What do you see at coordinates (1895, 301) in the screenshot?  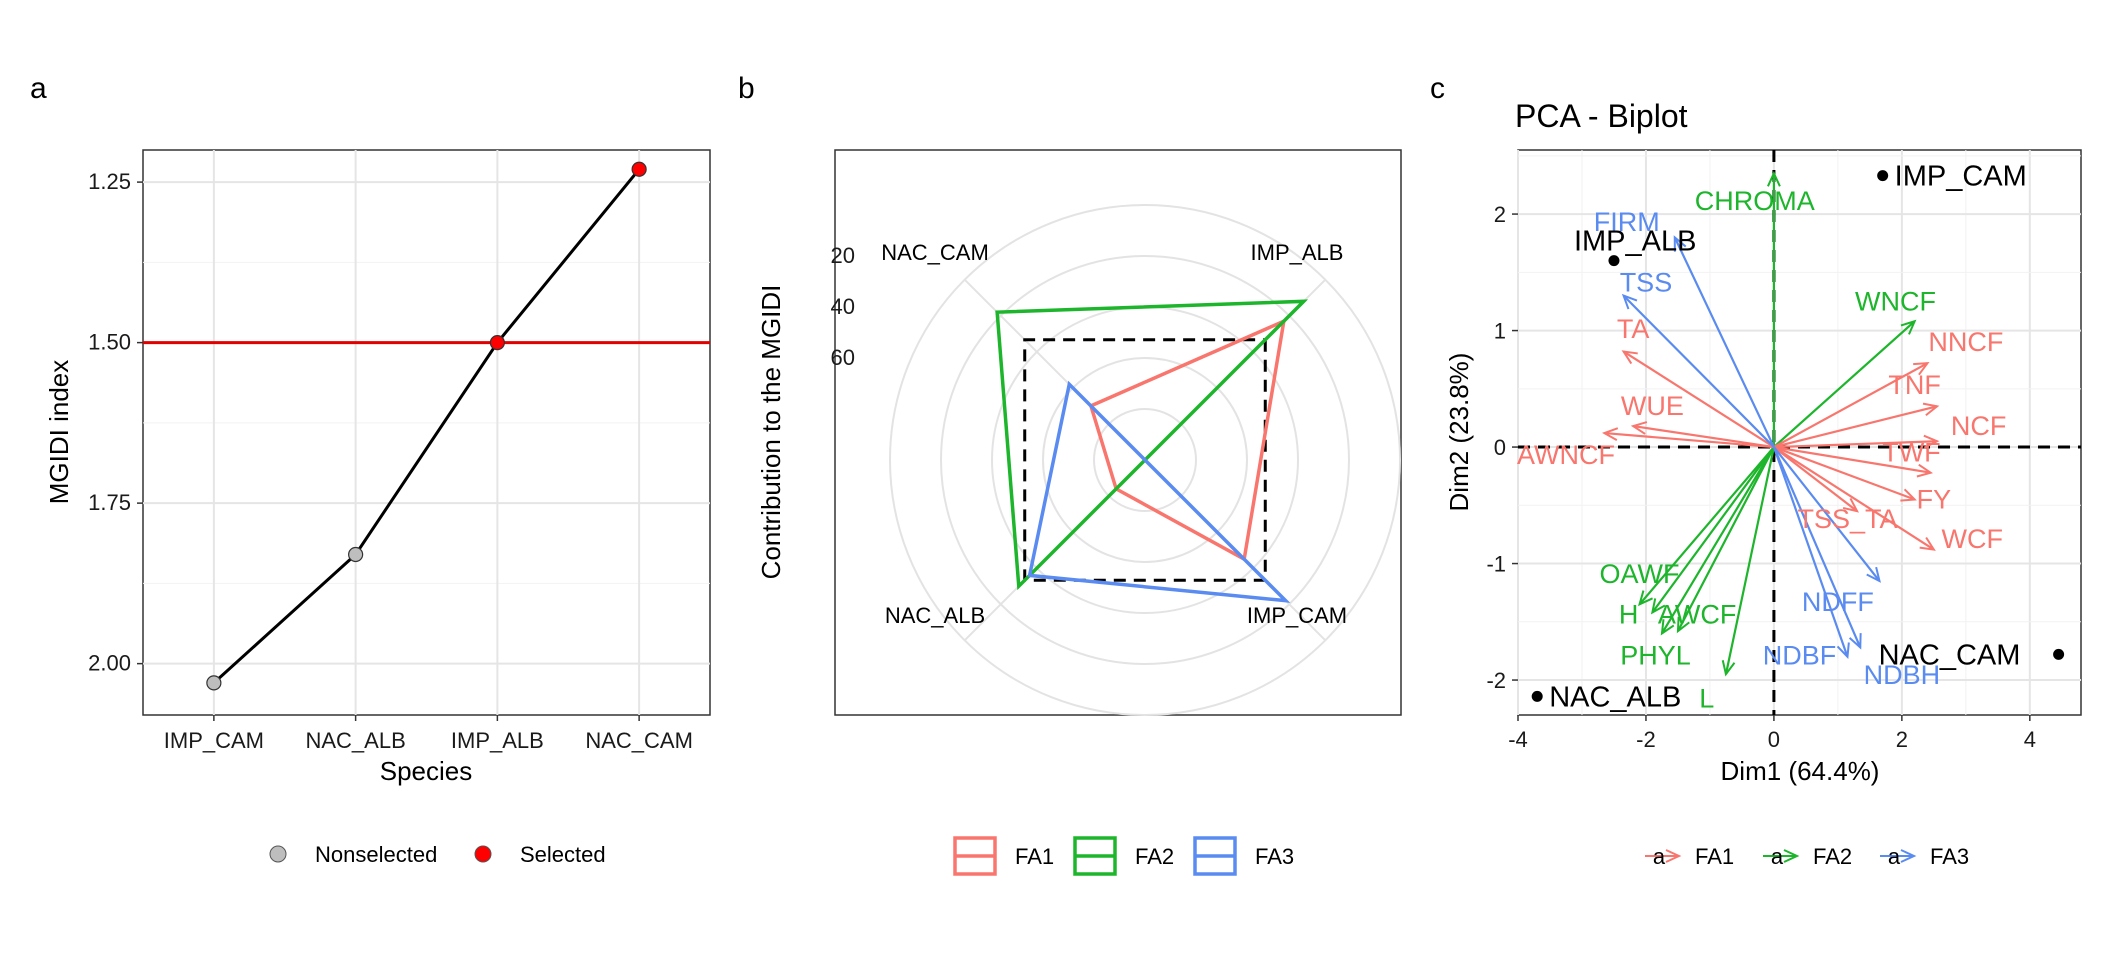 I see `panel-c-var-label-wncf: WNCF` at bounding box center [1895, 301].